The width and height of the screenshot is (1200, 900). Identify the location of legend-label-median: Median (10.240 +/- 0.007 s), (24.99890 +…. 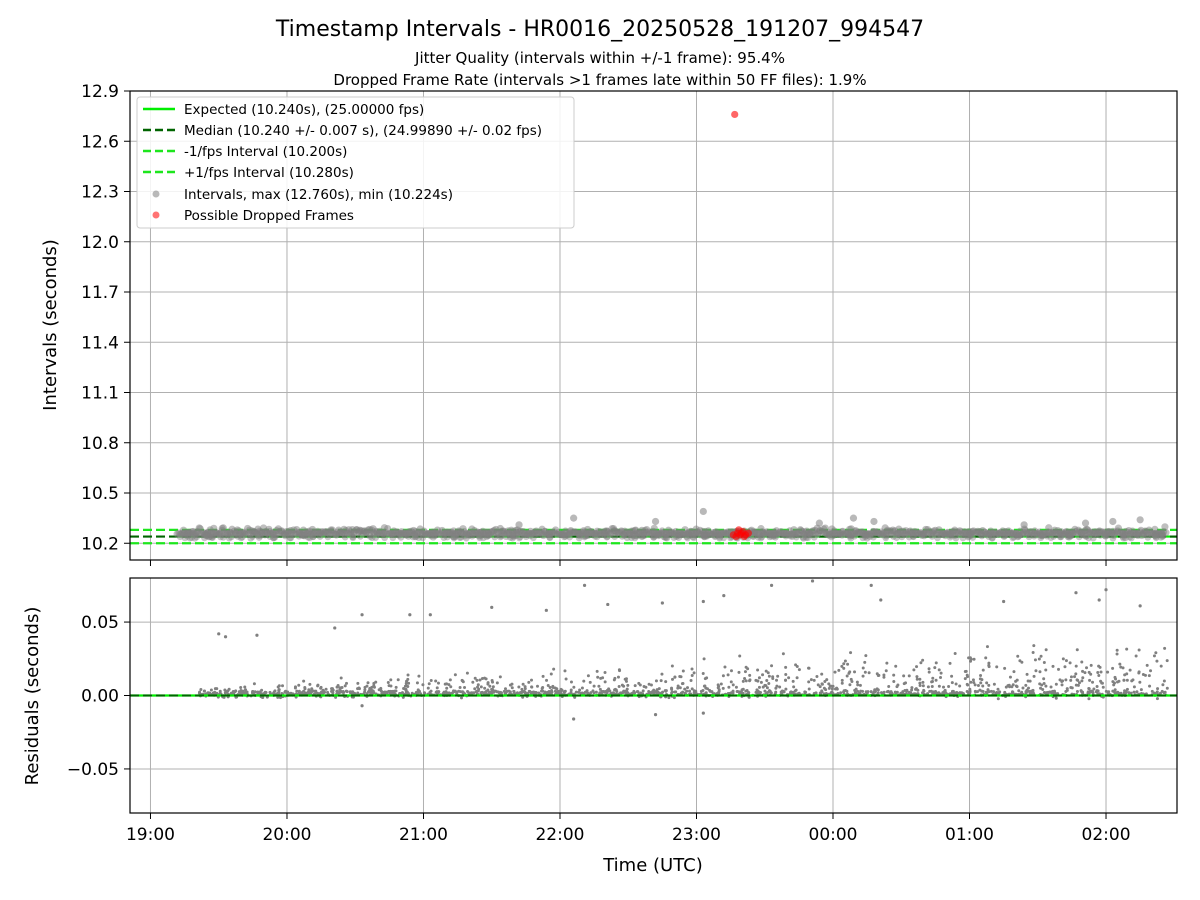
(363, 131).